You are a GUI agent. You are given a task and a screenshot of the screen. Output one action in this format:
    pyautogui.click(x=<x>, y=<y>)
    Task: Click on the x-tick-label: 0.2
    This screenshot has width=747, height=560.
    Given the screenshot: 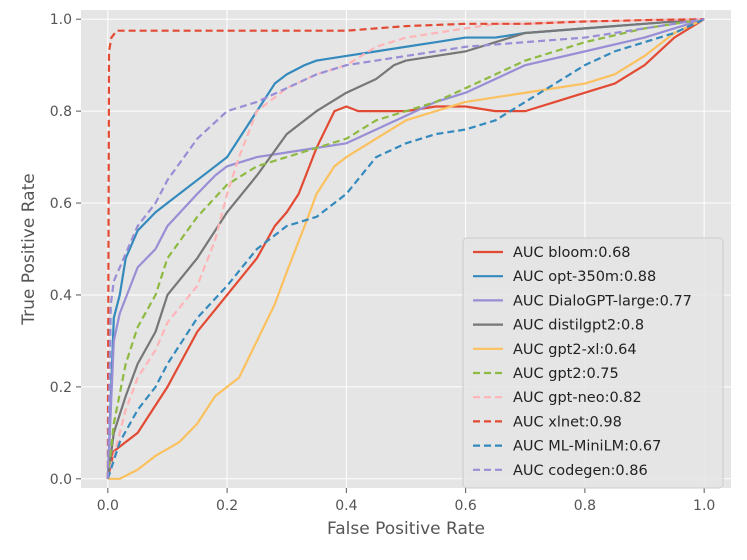 What is the action you would take?
    pyautogui.click(x=227, y=506)
    